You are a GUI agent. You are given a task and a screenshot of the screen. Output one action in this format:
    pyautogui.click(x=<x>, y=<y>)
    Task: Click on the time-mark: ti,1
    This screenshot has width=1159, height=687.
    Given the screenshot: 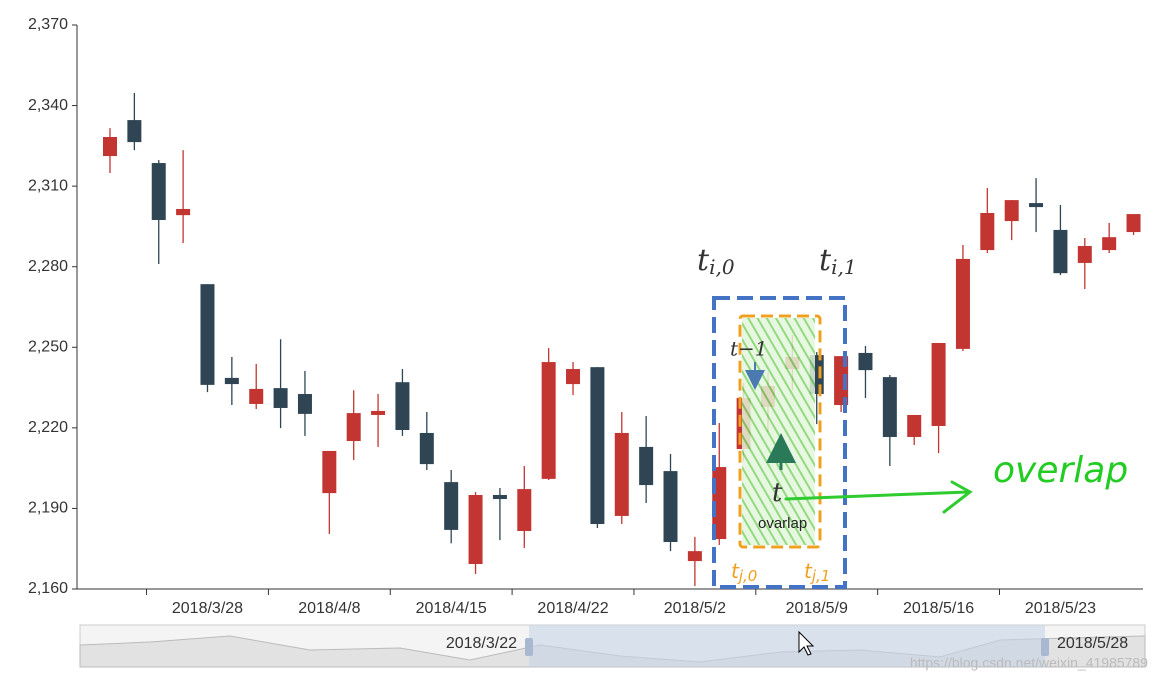 What is the action you would take?
    pyautogui.click(x=838, y=261)
    